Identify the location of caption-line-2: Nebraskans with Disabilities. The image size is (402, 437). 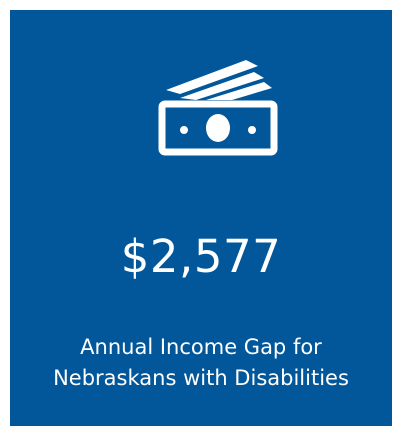
(201, 378).